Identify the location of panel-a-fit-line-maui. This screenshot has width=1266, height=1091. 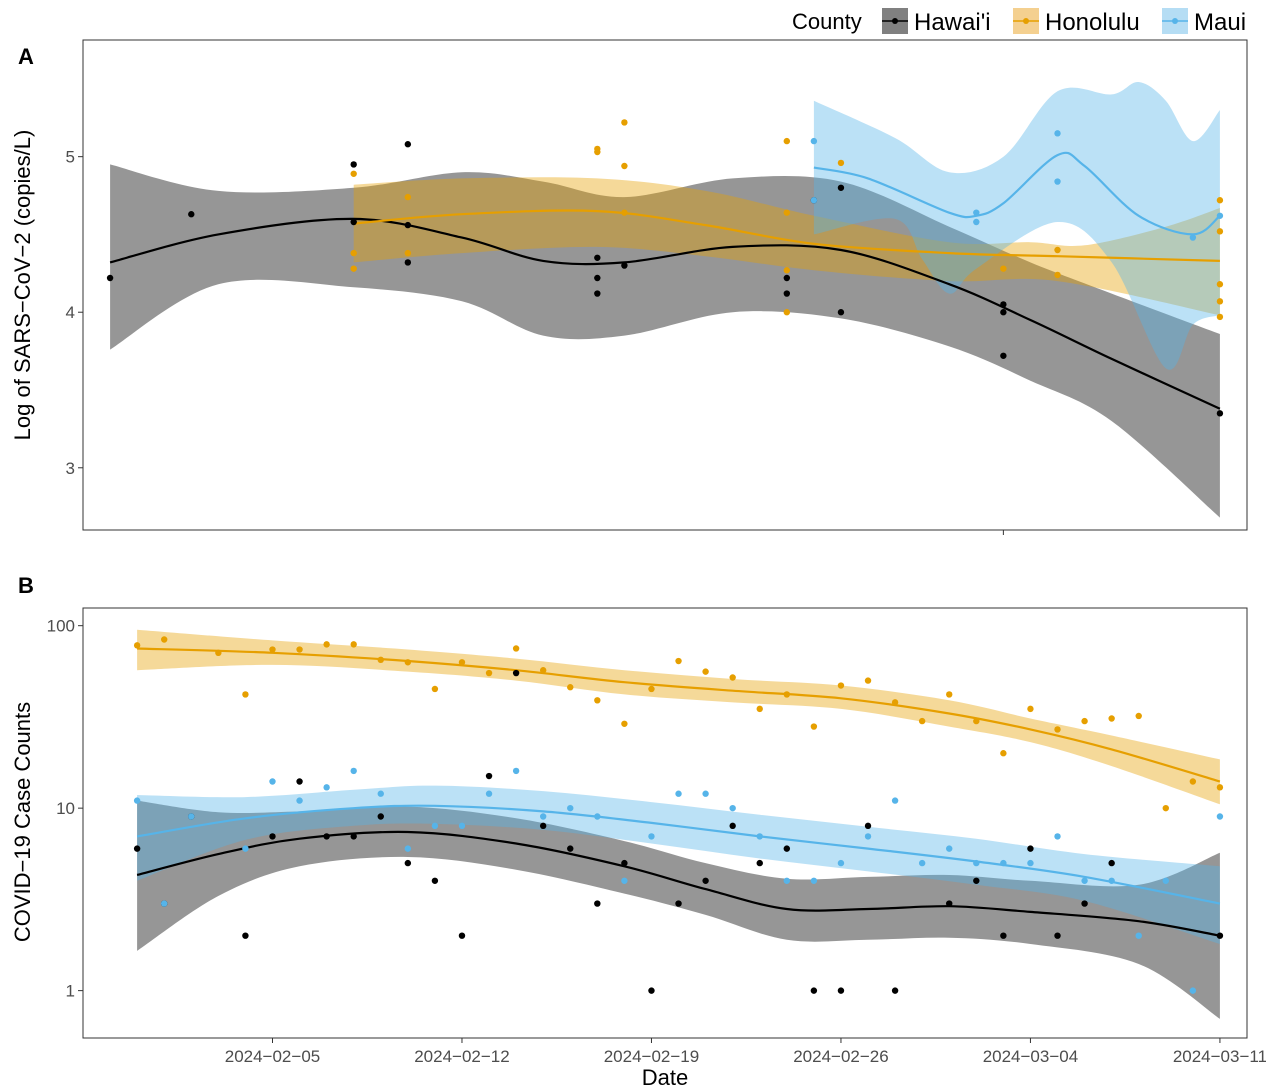
(1017, 193).